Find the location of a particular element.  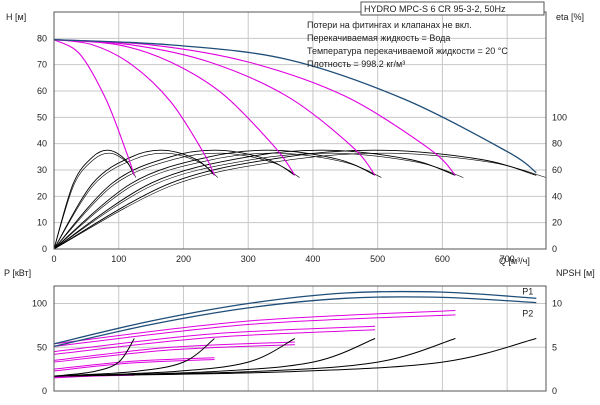

y-axis-label-p: P [кВт] is located at coordinates (17, 273).